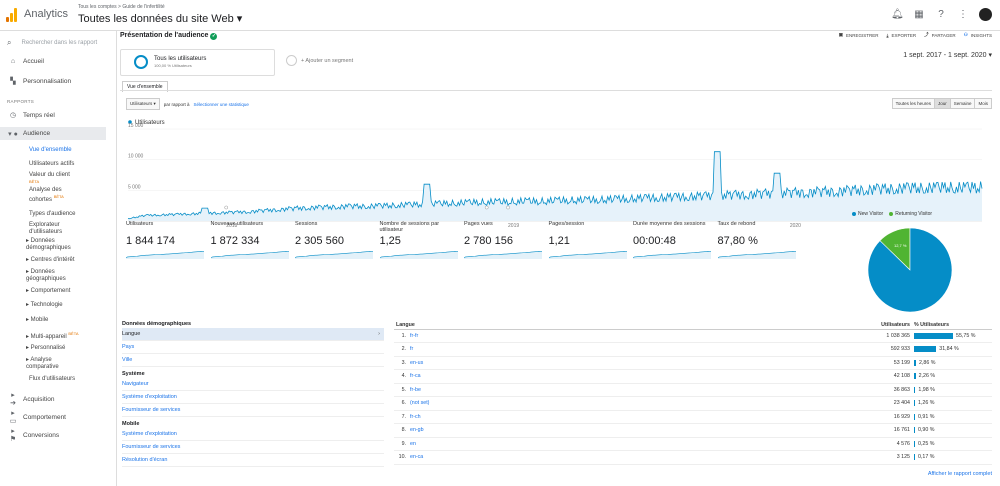  What do you see at coordinates (253, 334) in the screenshot?
I see `dimension-link: Langue` at bounding box center [253, 334].